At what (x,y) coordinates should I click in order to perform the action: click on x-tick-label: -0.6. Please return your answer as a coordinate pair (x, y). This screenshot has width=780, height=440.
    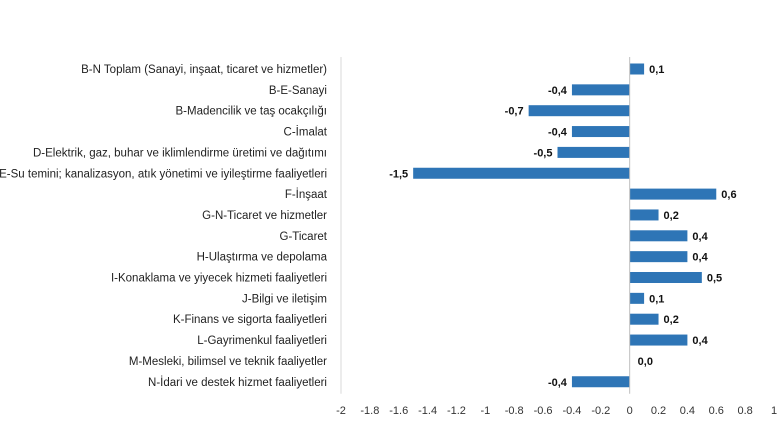
    Looking at the image, I should click on (543, 411).